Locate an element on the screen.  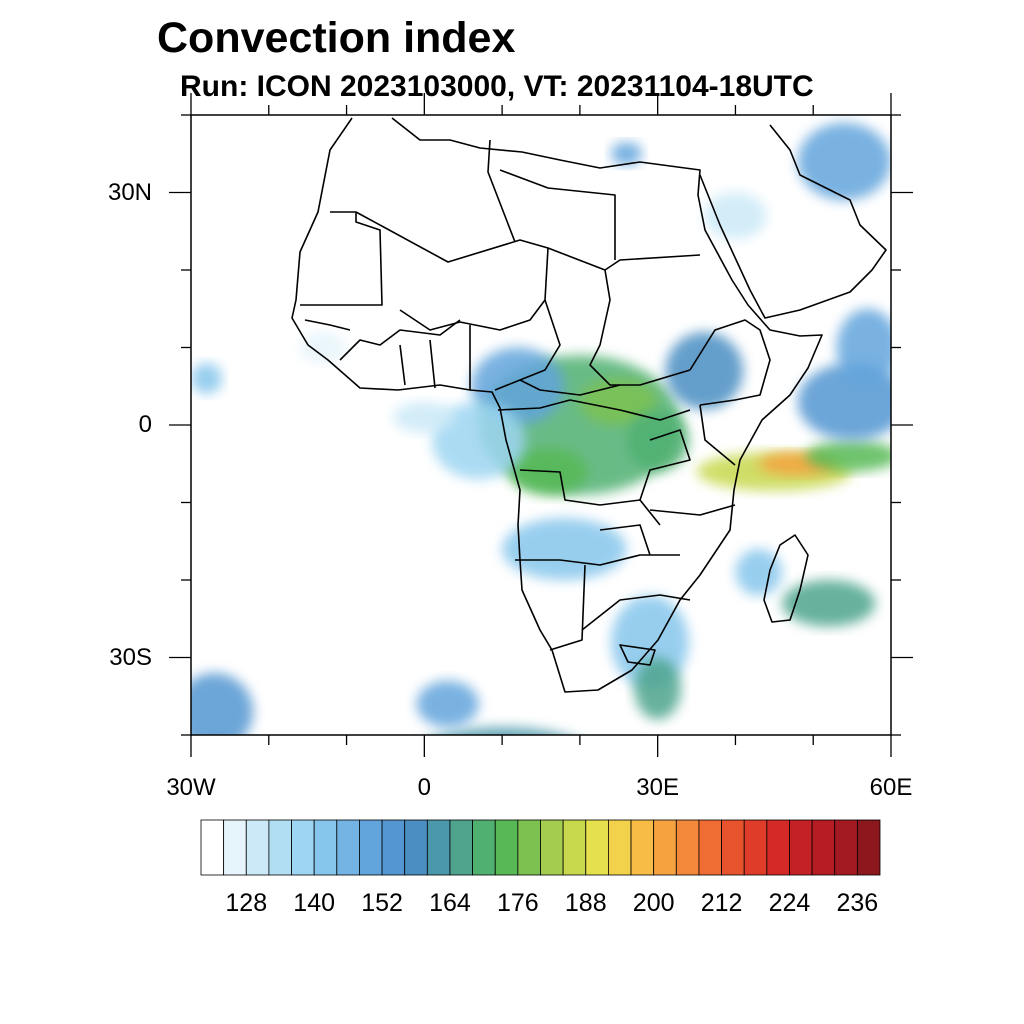
colorbar-tick-label: 128 is located at coordinates (246, 903).